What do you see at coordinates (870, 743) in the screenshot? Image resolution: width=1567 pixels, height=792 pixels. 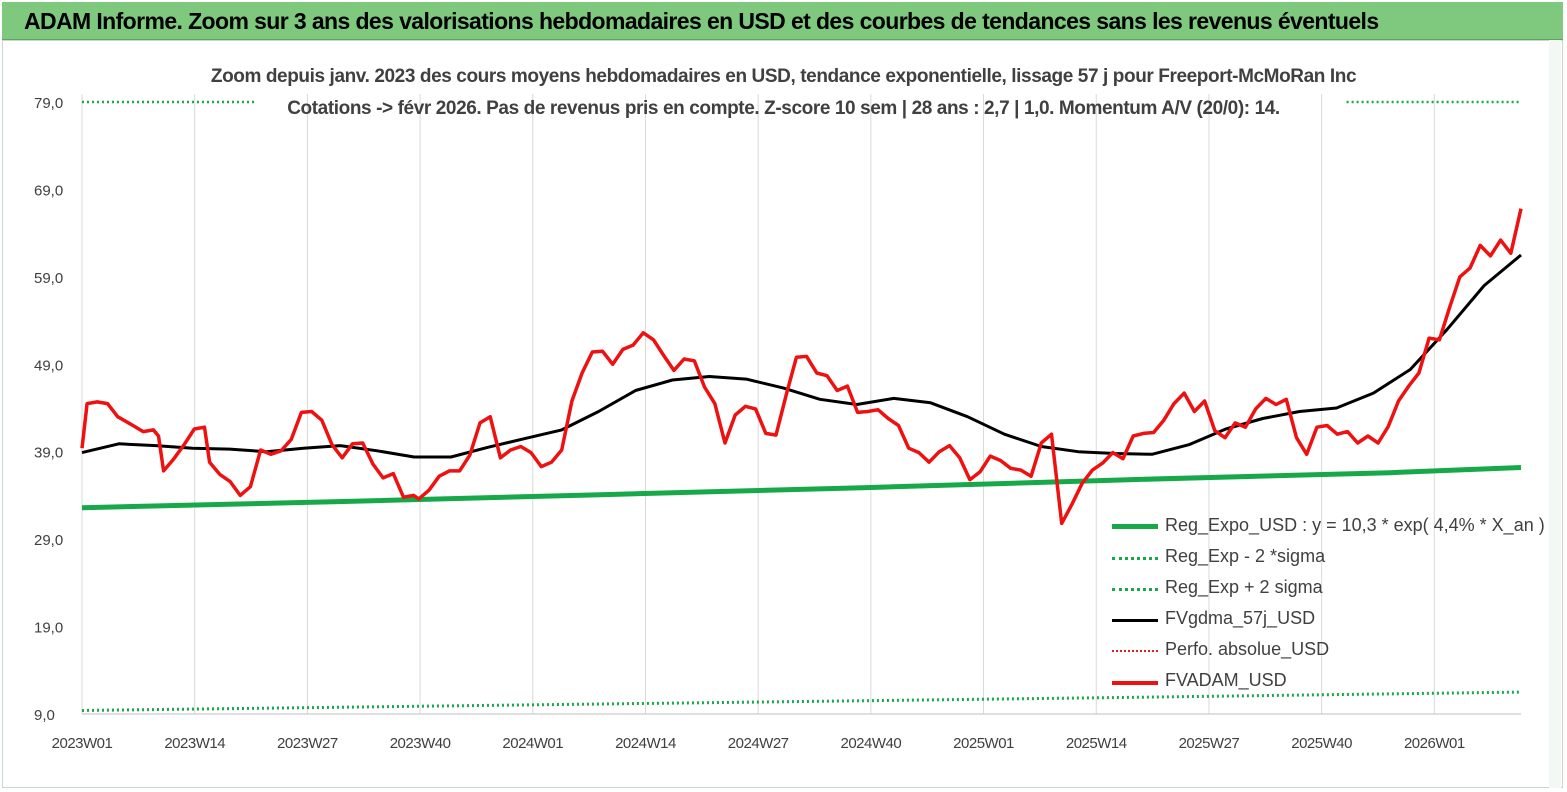 I see `x-tick-label: 2024W40` at bounding box center [870, 743].